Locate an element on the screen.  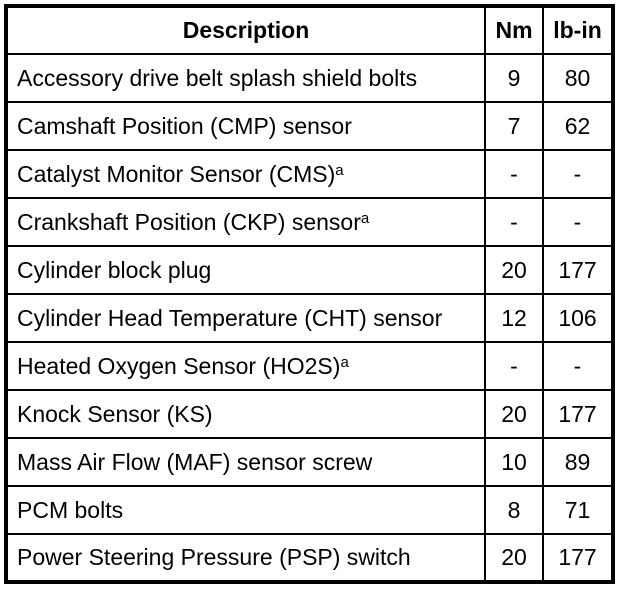
description-text: Heated Oxygen Sensor (HO2S) is located at coordinates (179, 365).